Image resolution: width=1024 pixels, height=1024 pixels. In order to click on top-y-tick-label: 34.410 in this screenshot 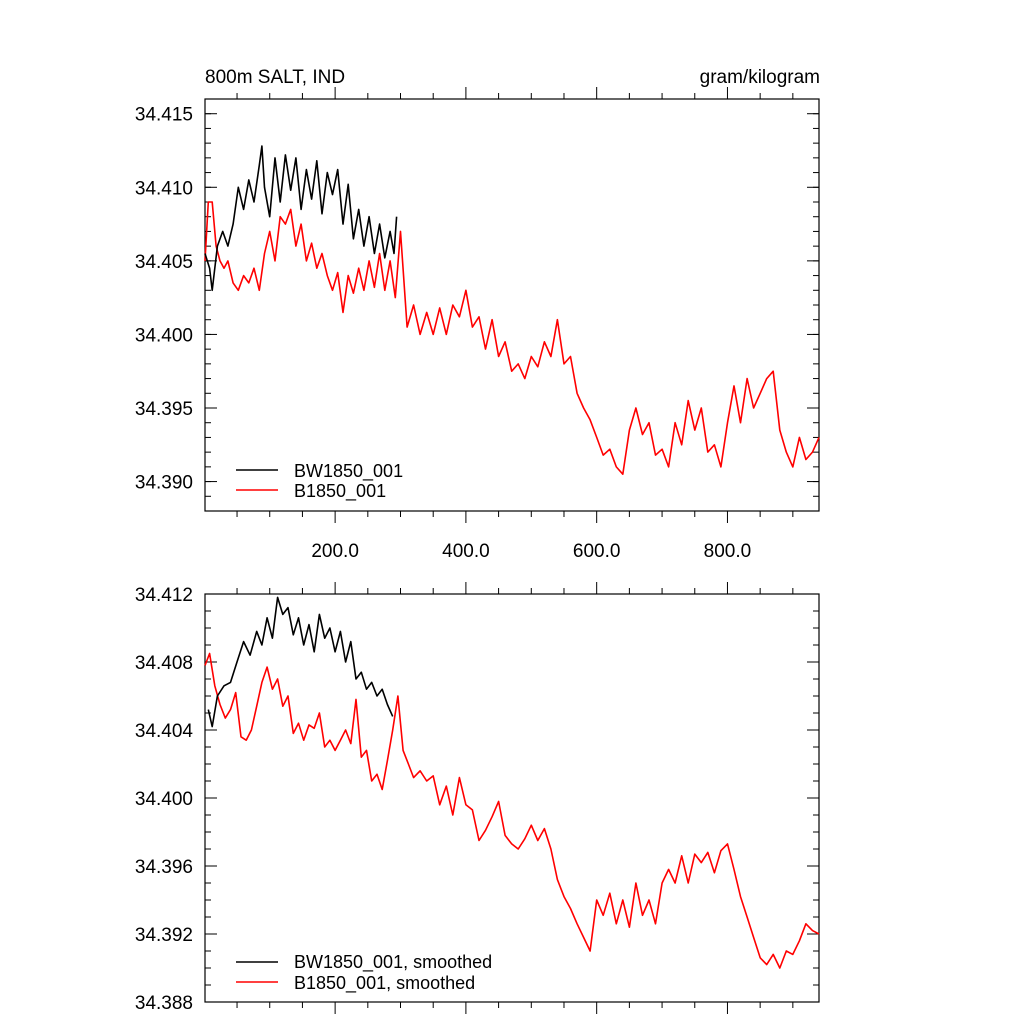, I will do `click(164, 188)`.